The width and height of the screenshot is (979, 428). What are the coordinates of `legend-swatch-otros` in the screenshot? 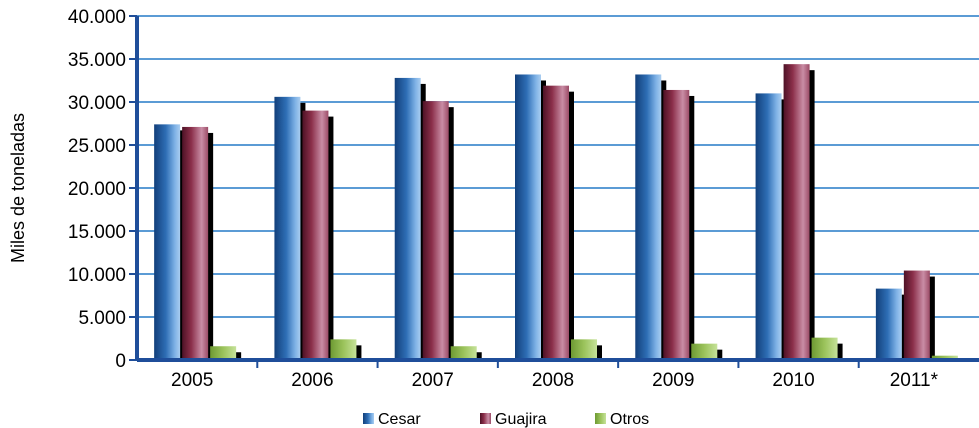 It's located at (600, 418).